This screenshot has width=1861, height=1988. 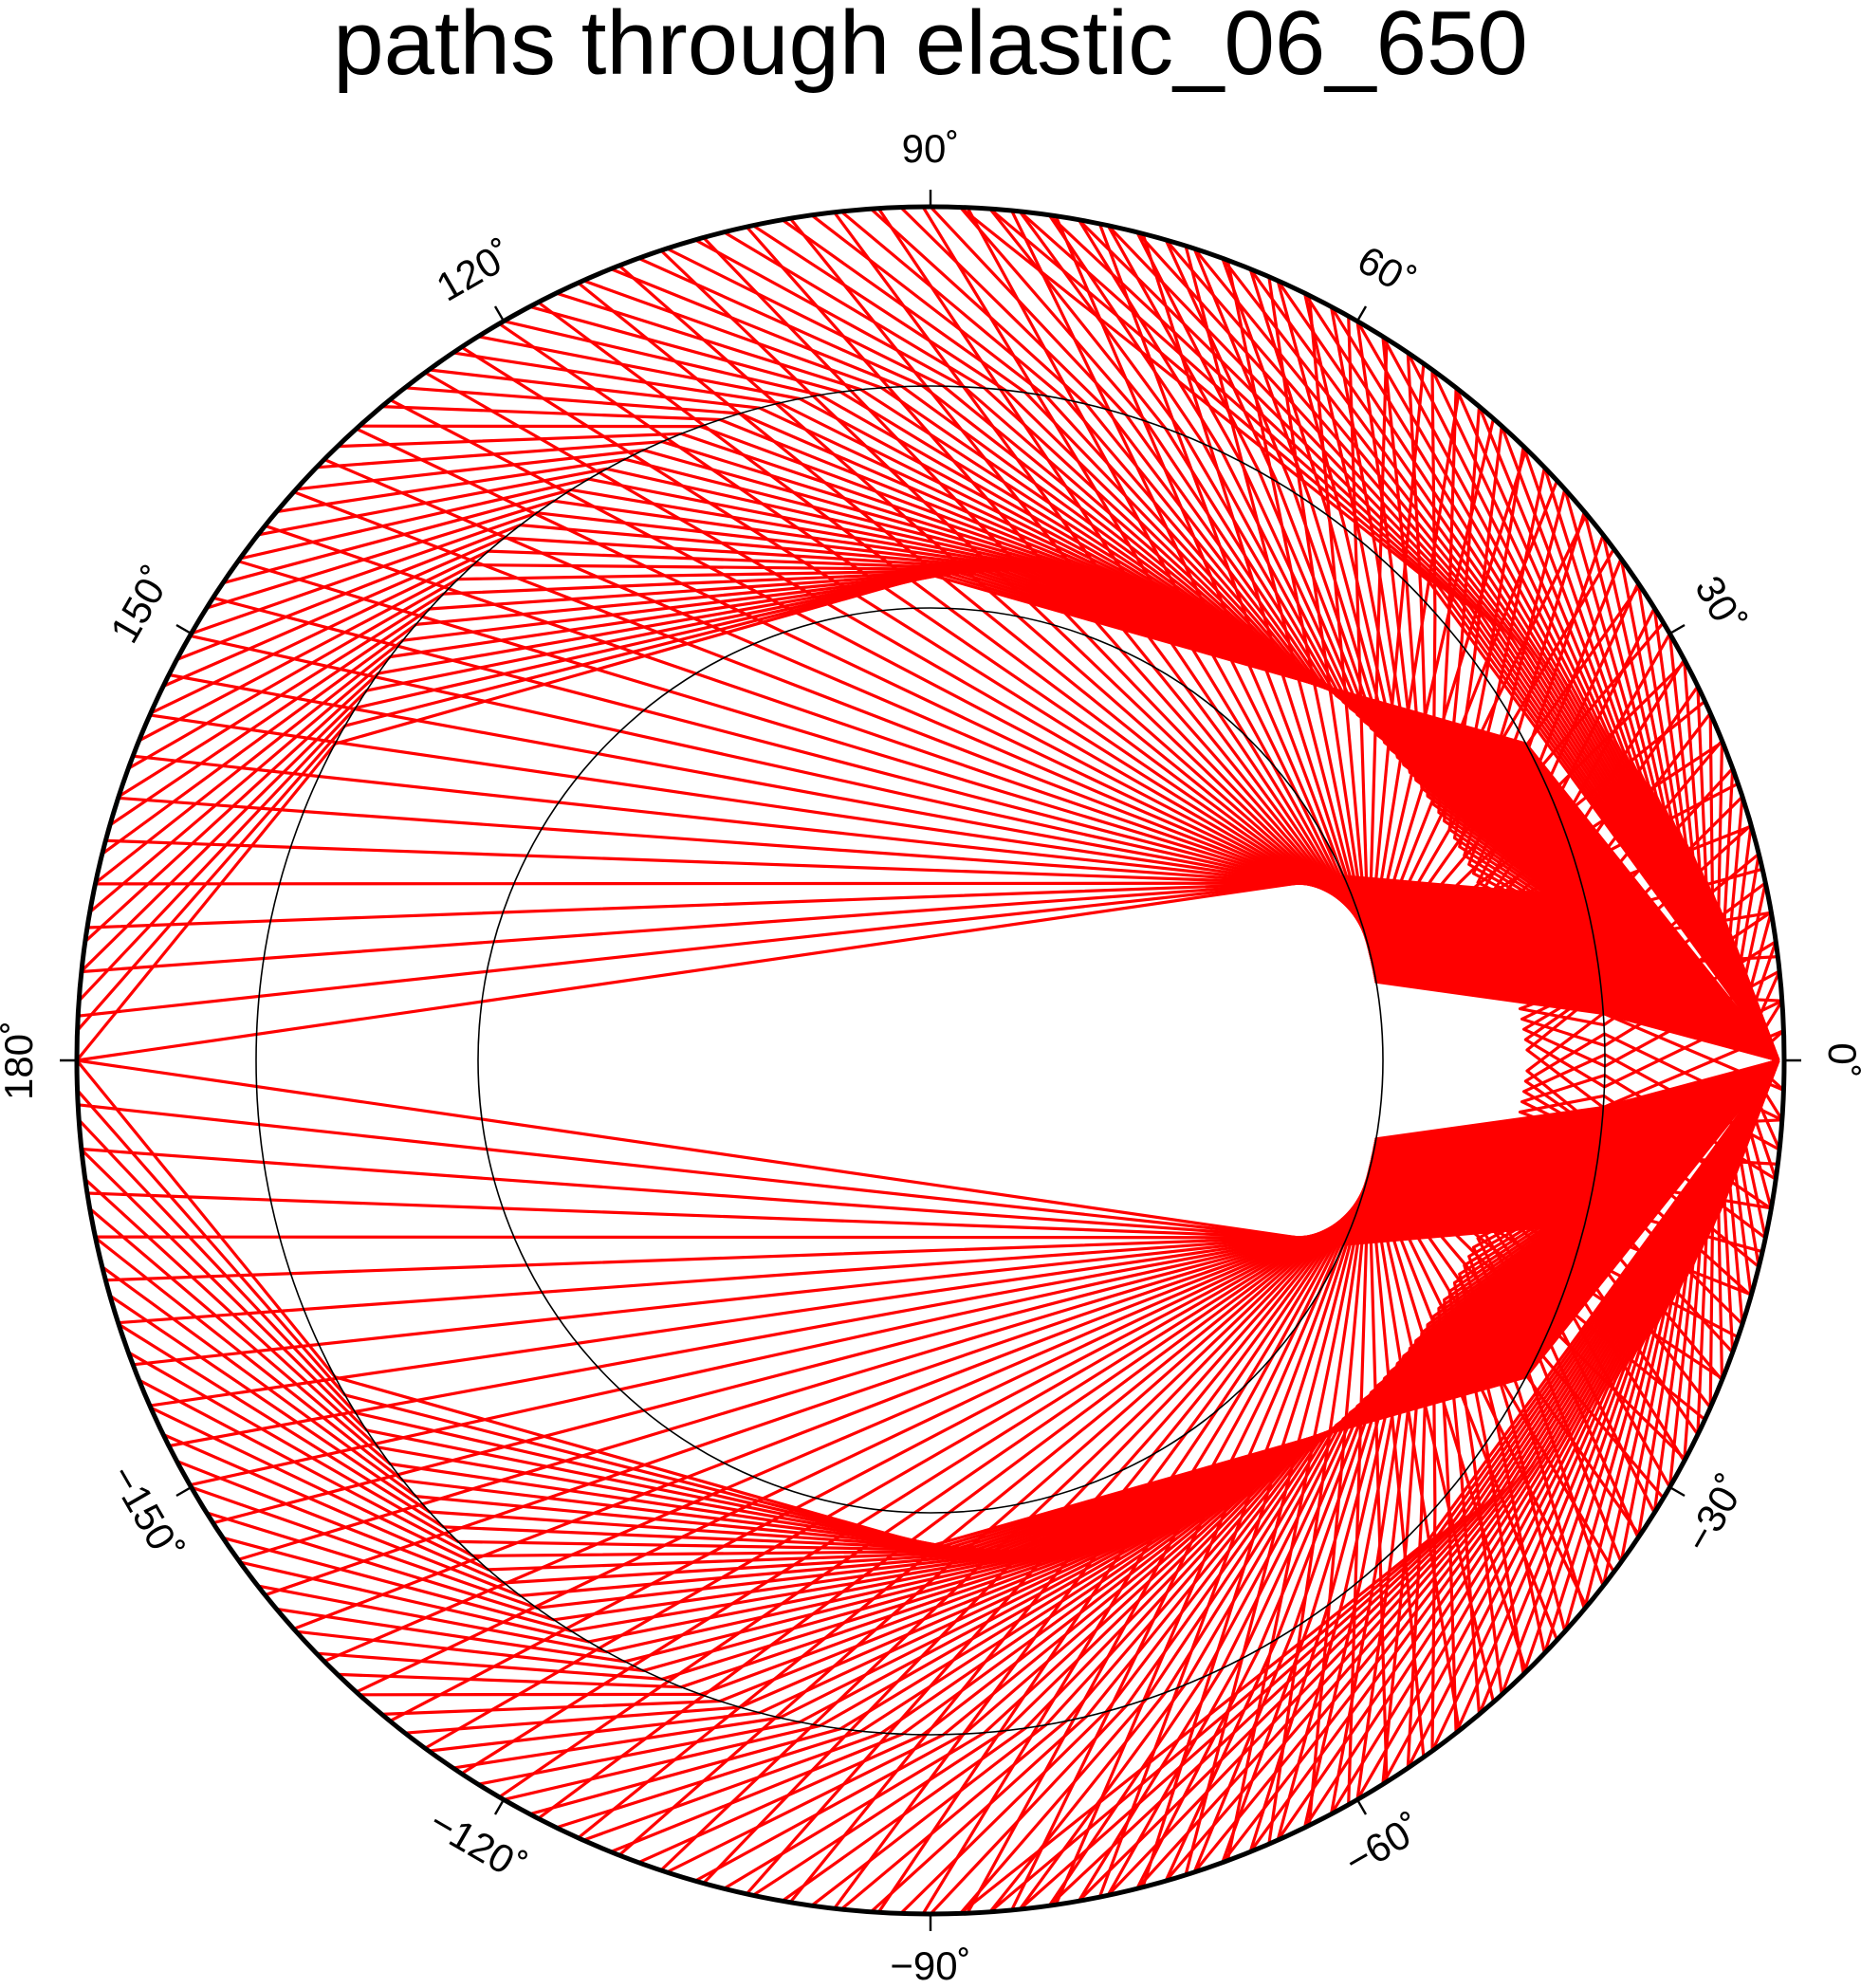 What do you see at coordinates (1387, 270) in the screenshot?
I see `angle-label: 60˚` at bounding box center [1387, 270].